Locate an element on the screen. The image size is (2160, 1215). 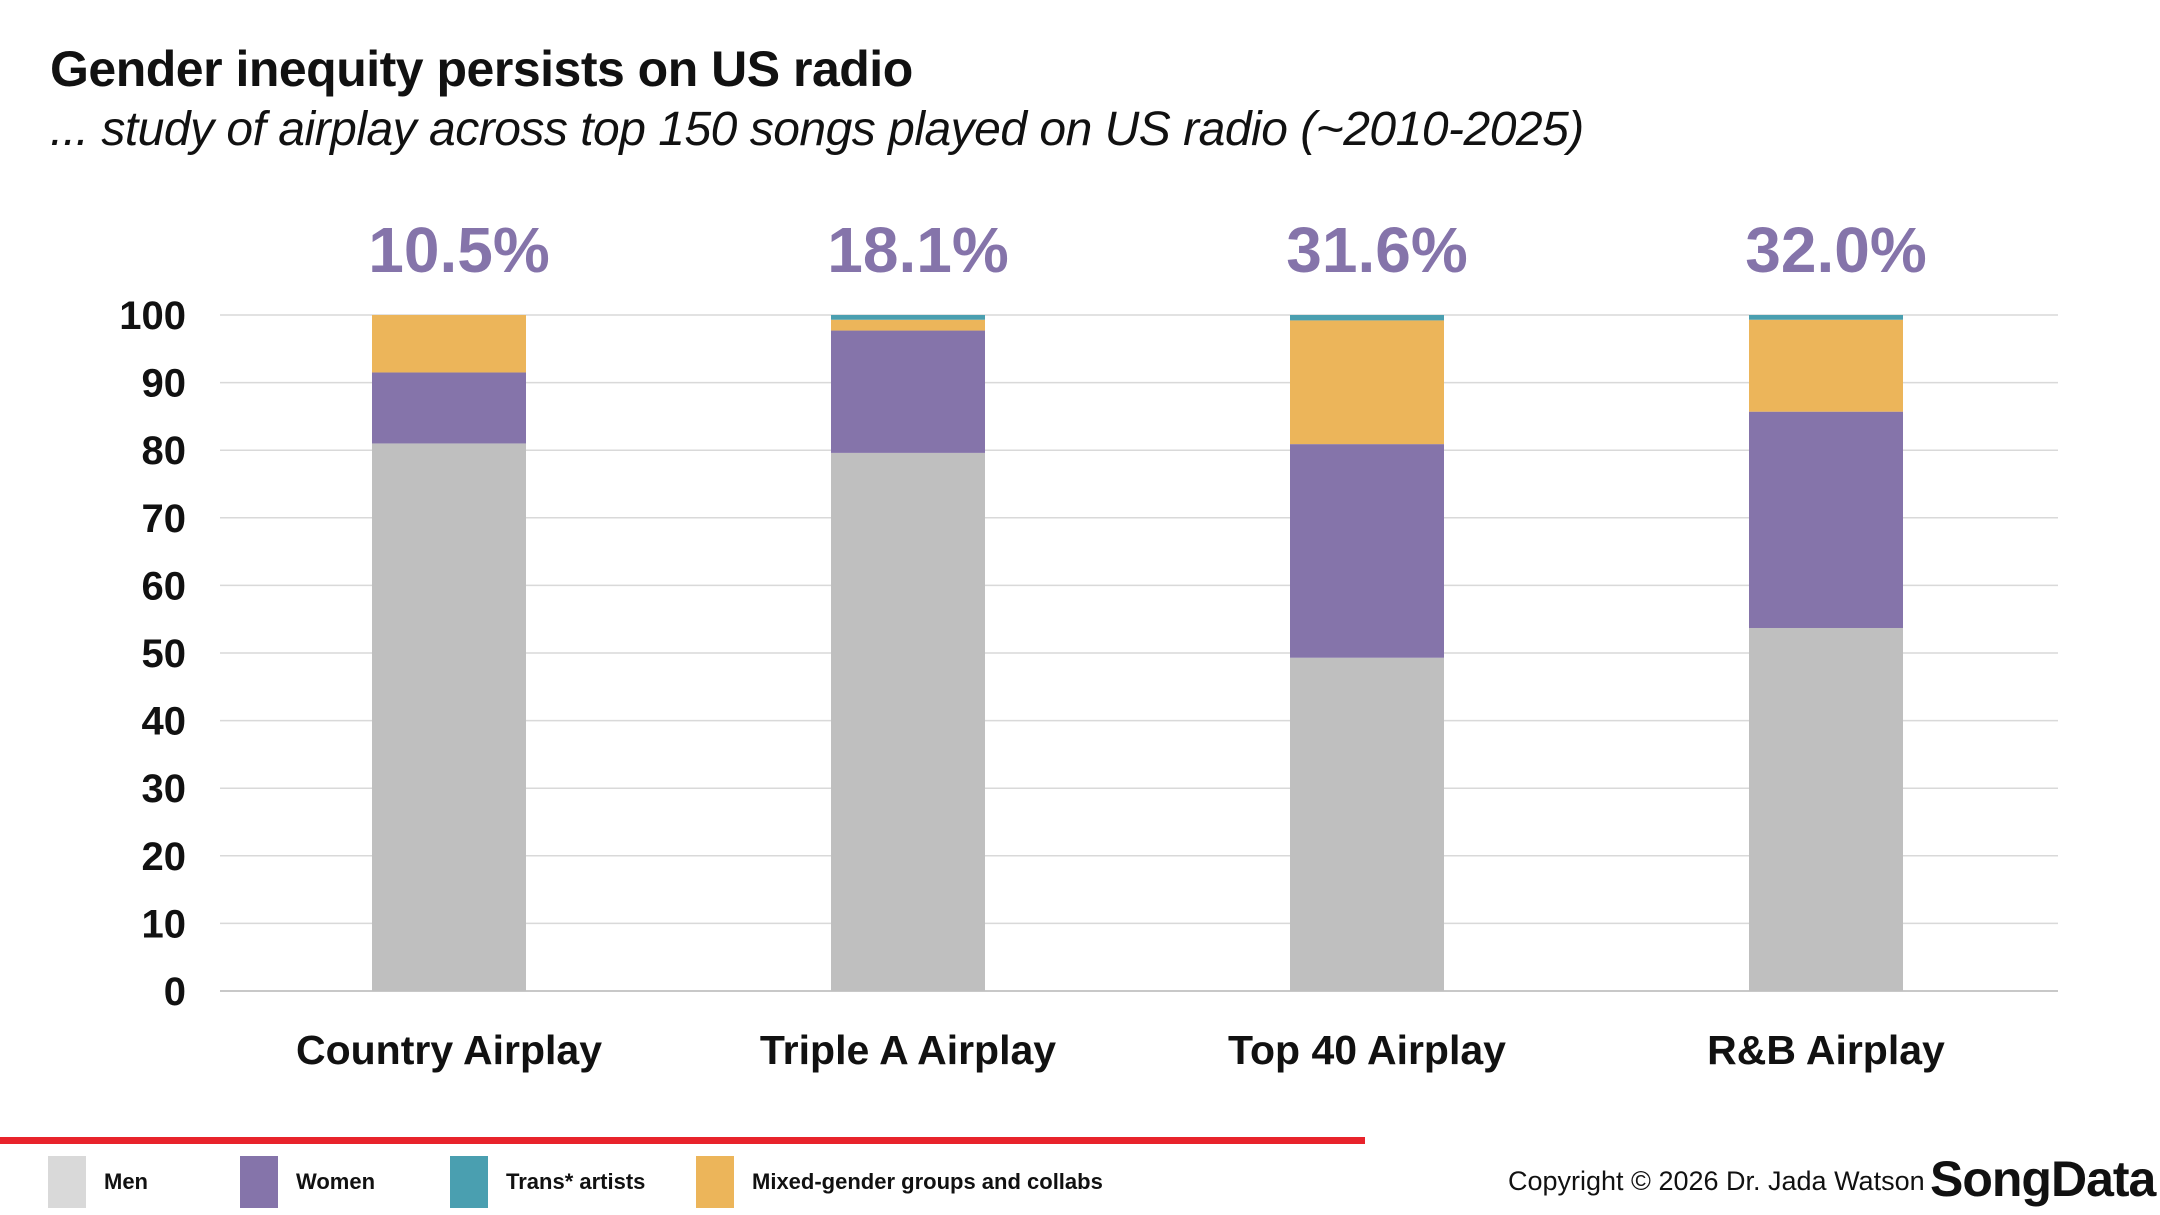
legend-swatch-men is located at coordinates (67, 1182).